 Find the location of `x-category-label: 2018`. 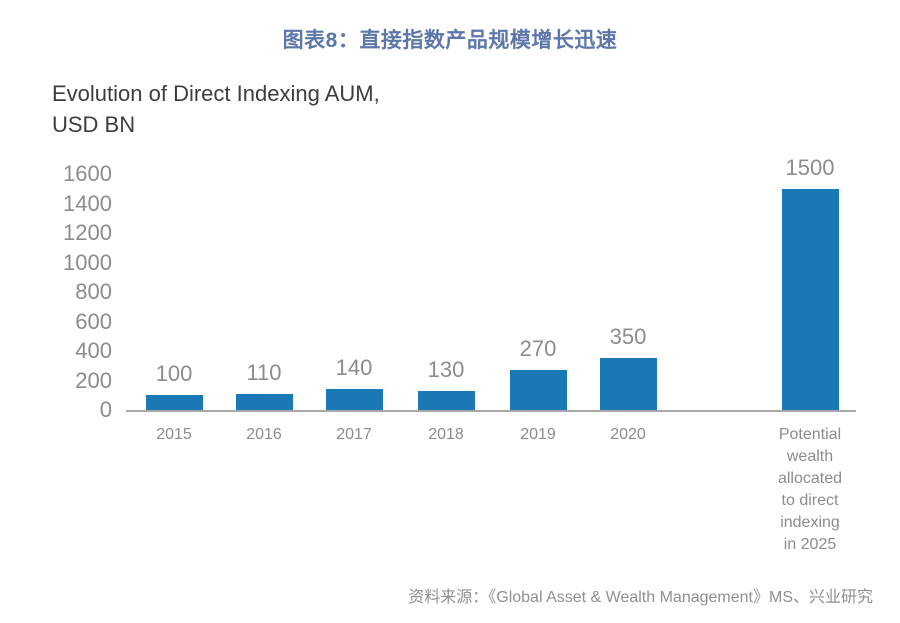

x-category-label: 2018 is located at coordinates (446, 434).